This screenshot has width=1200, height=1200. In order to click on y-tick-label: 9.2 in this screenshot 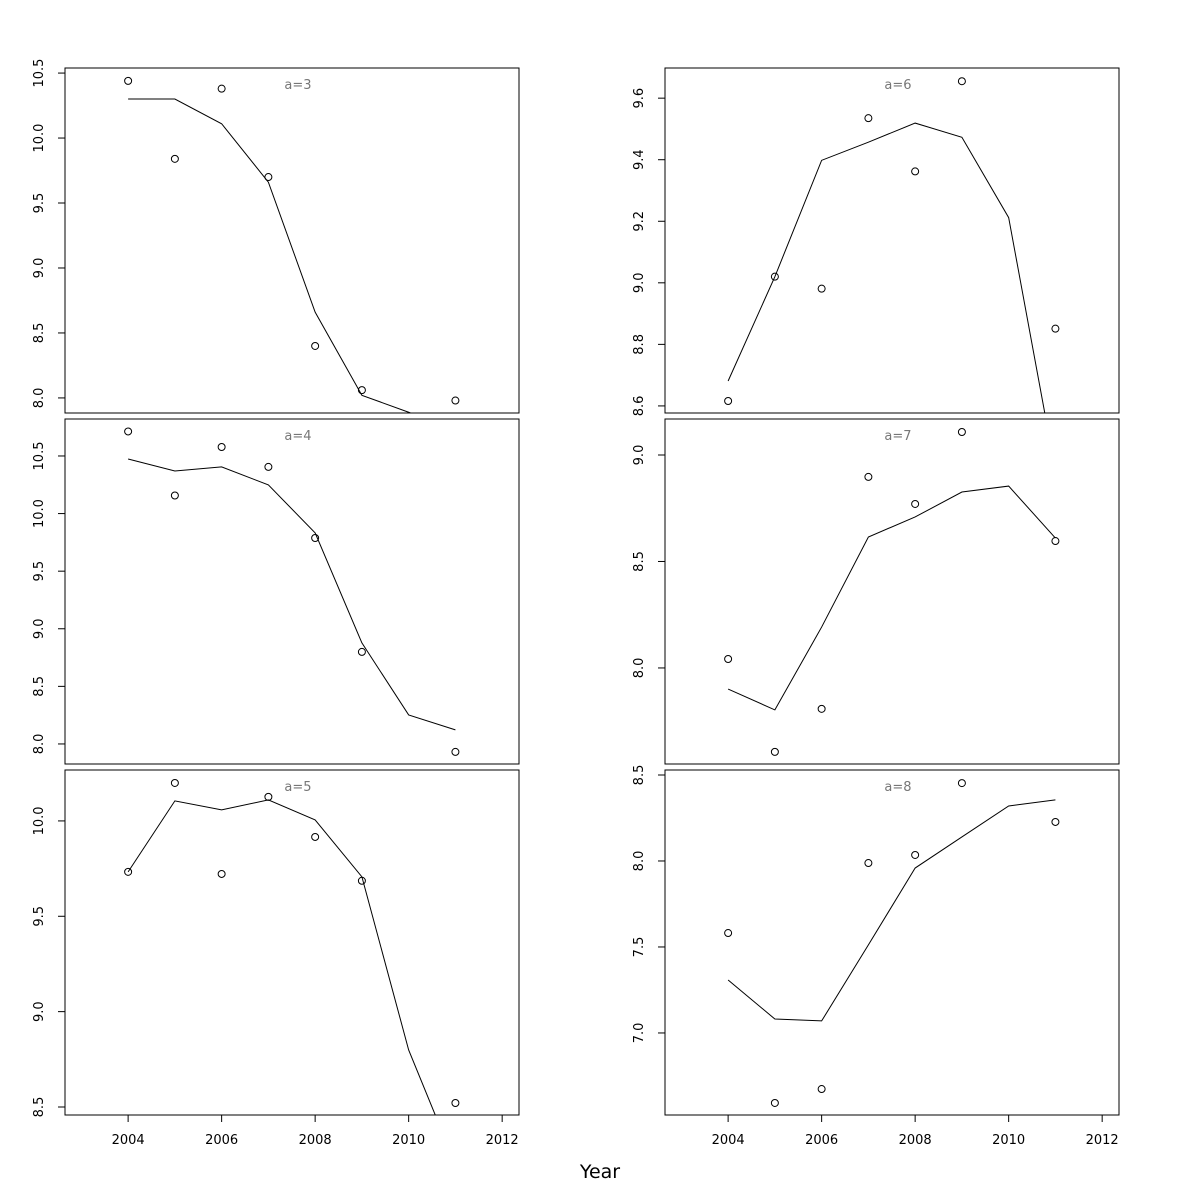, I will do `click(639, 221)`.